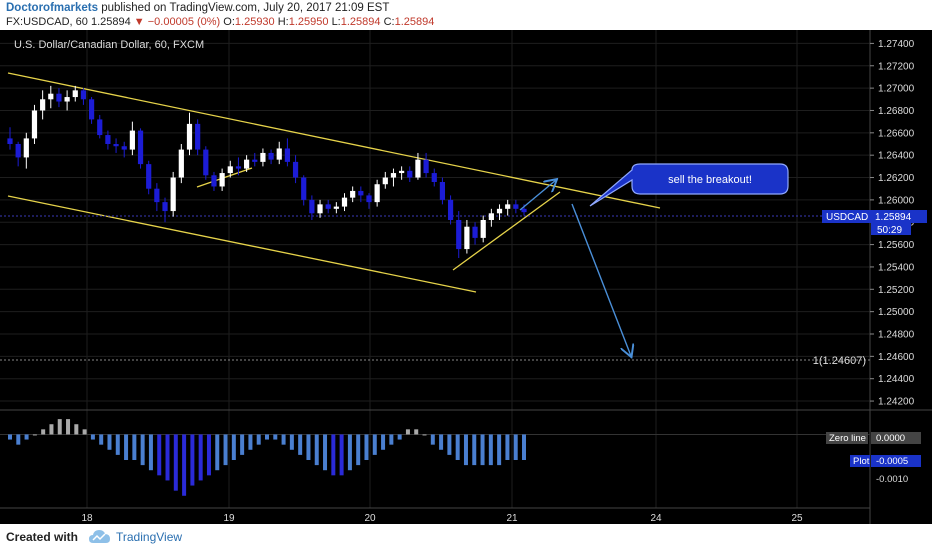  What do you see at coordinates (87, 518) in the screenshot?
I see `time-tick-label: 18` at bounding box center [87, 518].